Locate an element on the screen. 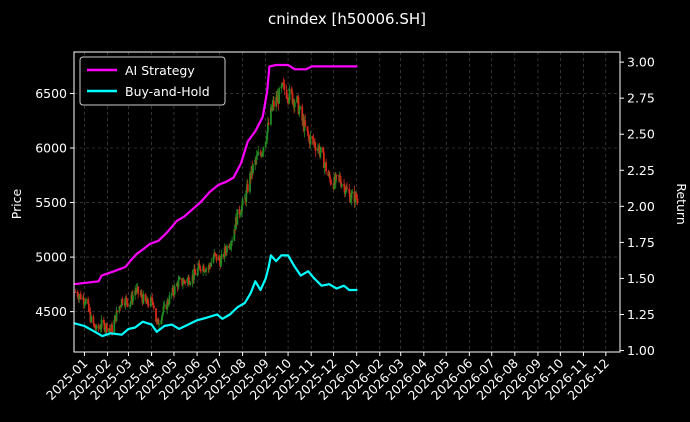  y-axis-left-label: Price is located at coordinates (16, 203).